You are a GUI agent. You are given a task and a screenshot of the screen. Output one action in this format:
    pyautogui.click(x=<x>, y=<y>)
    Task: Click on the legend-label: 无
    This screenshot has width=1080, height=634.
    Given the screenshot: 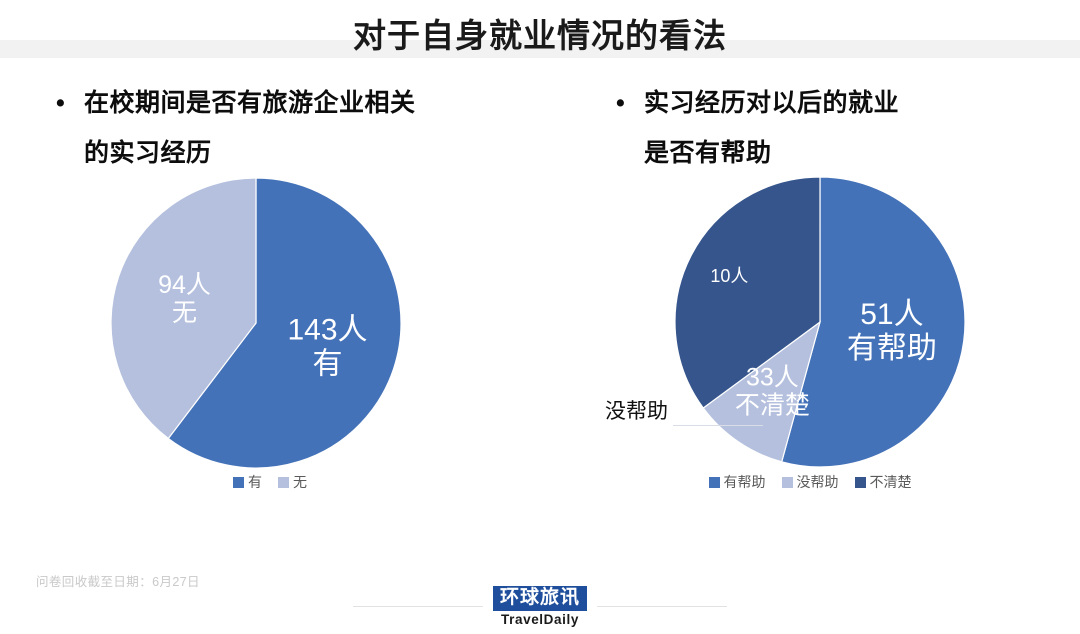 What is the action you would take?
    pyautogui.click(x=300, y=482)
    